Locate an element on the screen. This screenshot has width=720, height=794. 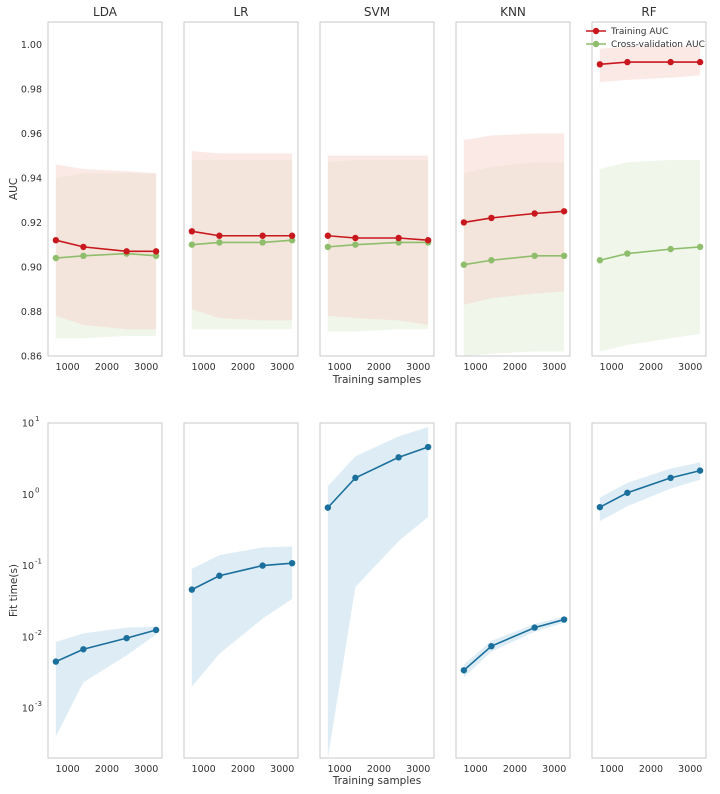
fit-time-panel-svm: 1000 2000 3000 is located at coordinates (377, 598).